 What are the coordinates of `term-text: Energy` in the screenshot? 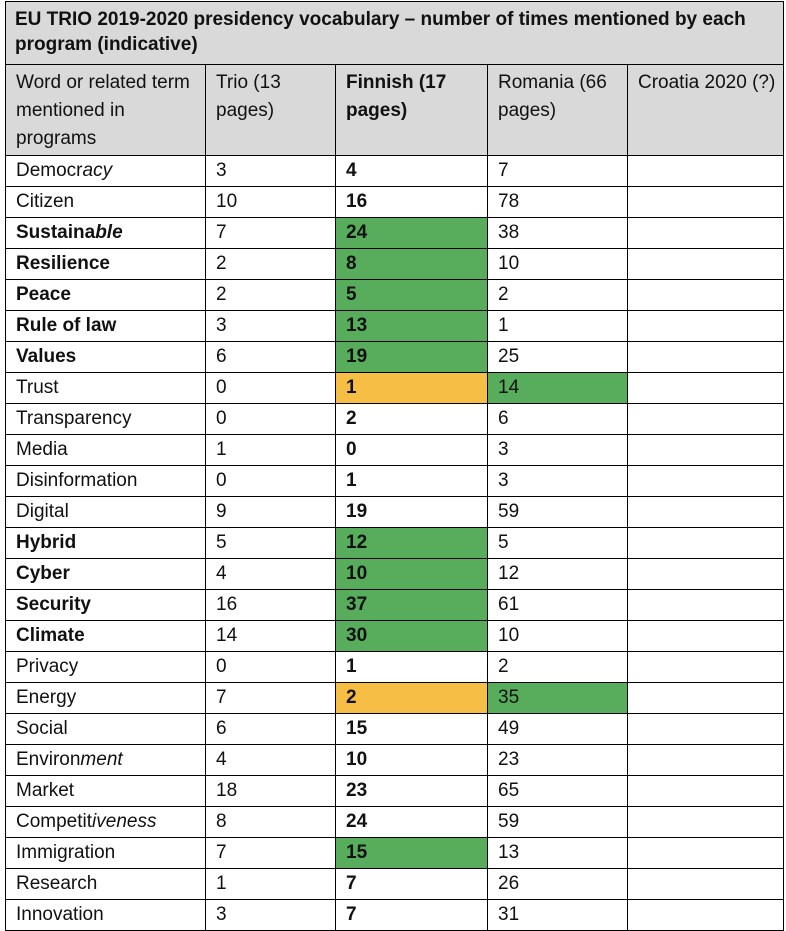 It's located at (46, 697).